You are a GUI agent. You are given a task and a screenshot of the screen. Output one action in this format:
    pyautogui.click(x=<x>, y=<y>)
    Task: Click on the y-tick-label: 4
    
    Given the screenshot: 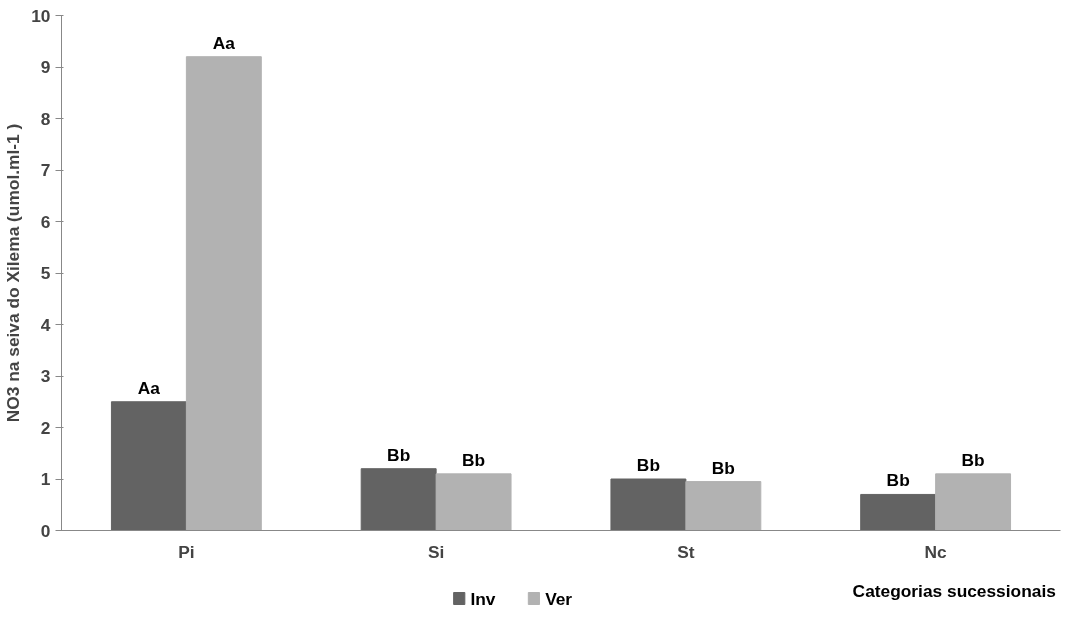 What is the action you would take?
    pyautogui.click(x=45, y=324)
    